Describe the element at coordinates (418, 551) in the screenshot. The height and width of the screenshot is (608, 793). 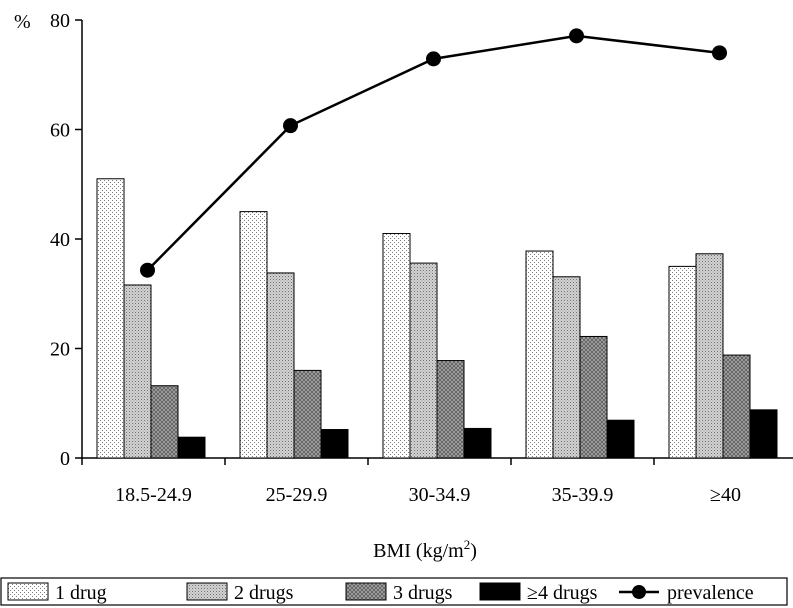
I see `x-axis-title-text: BMI (kg/m` at that location.